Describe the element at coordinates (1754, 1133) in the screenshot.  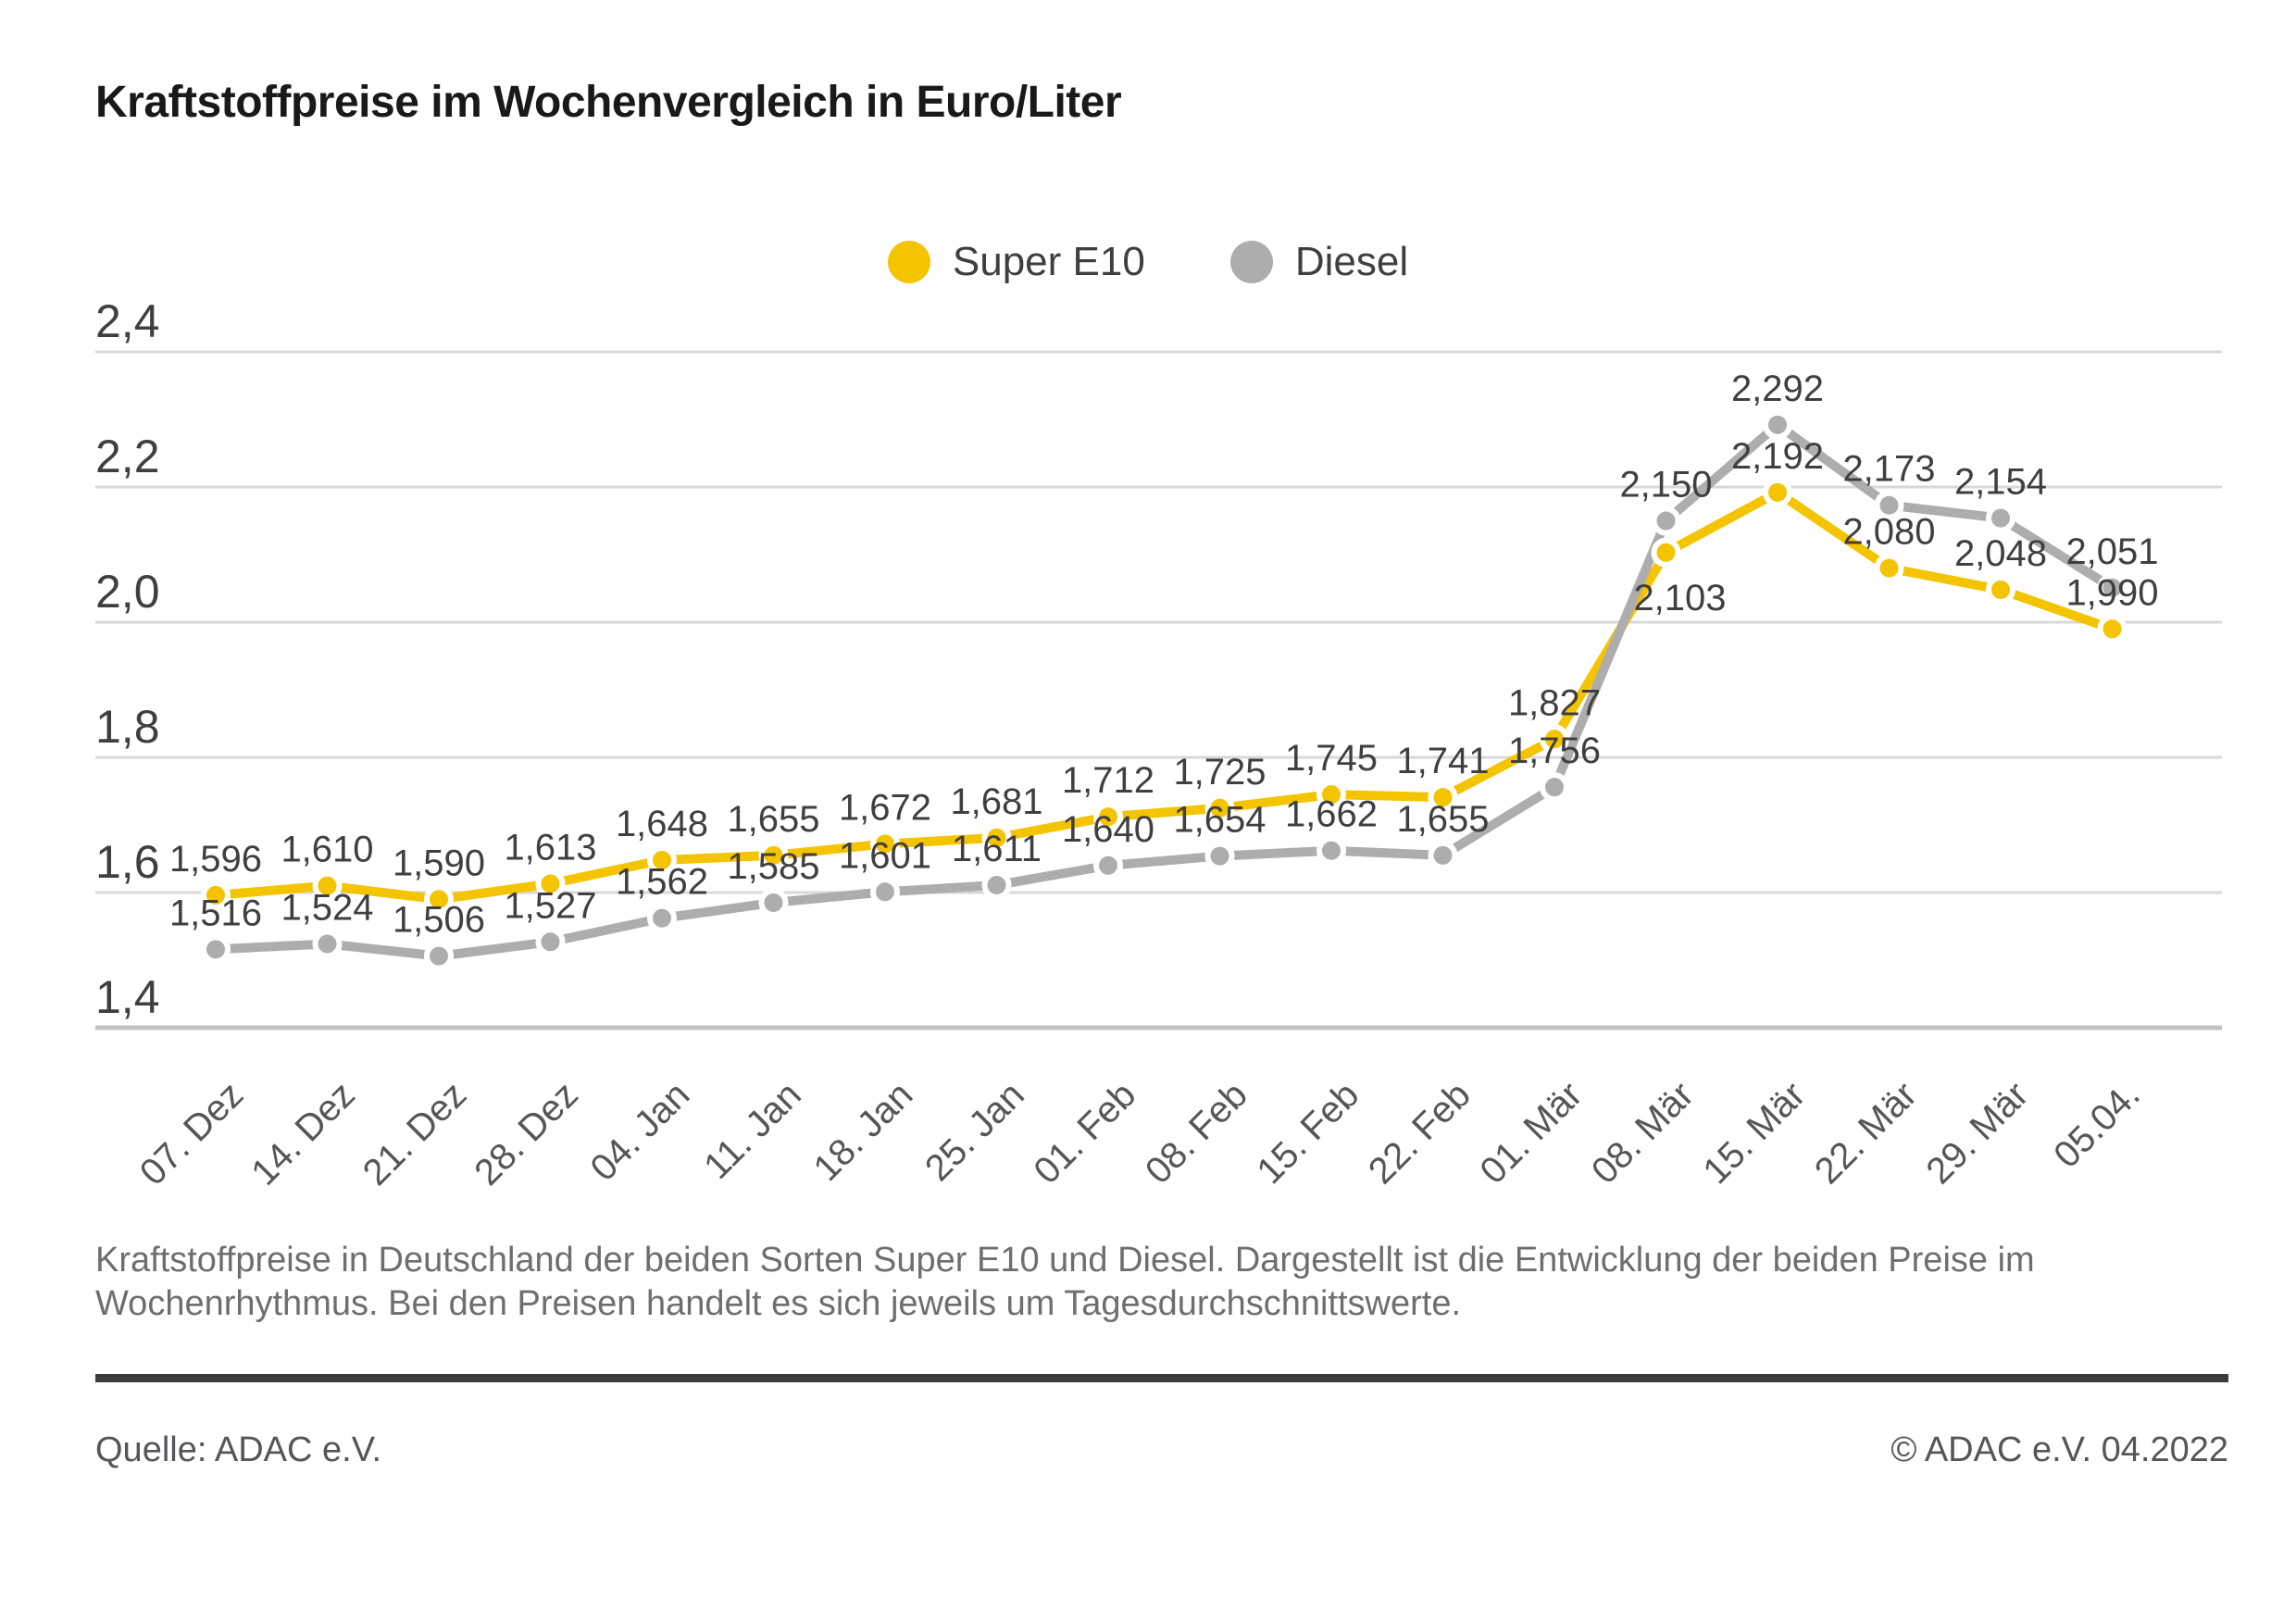
I see `x-tick-label: 15. Mär` at that location.